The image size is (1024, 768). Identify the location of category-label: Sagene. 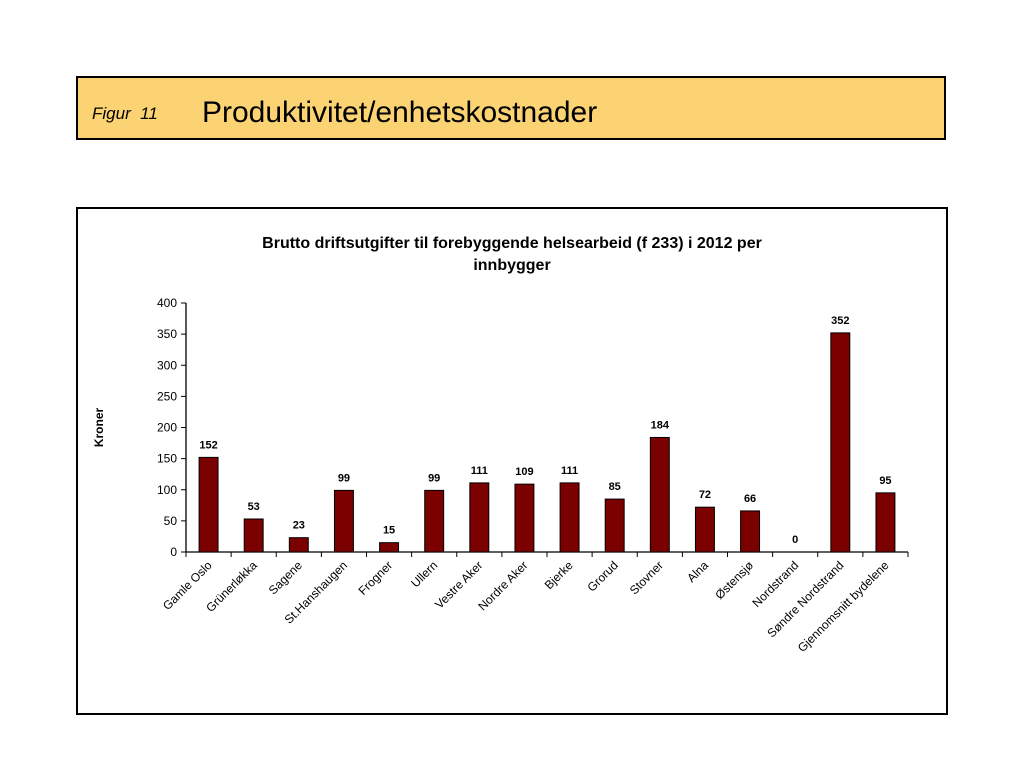
(285, 577).